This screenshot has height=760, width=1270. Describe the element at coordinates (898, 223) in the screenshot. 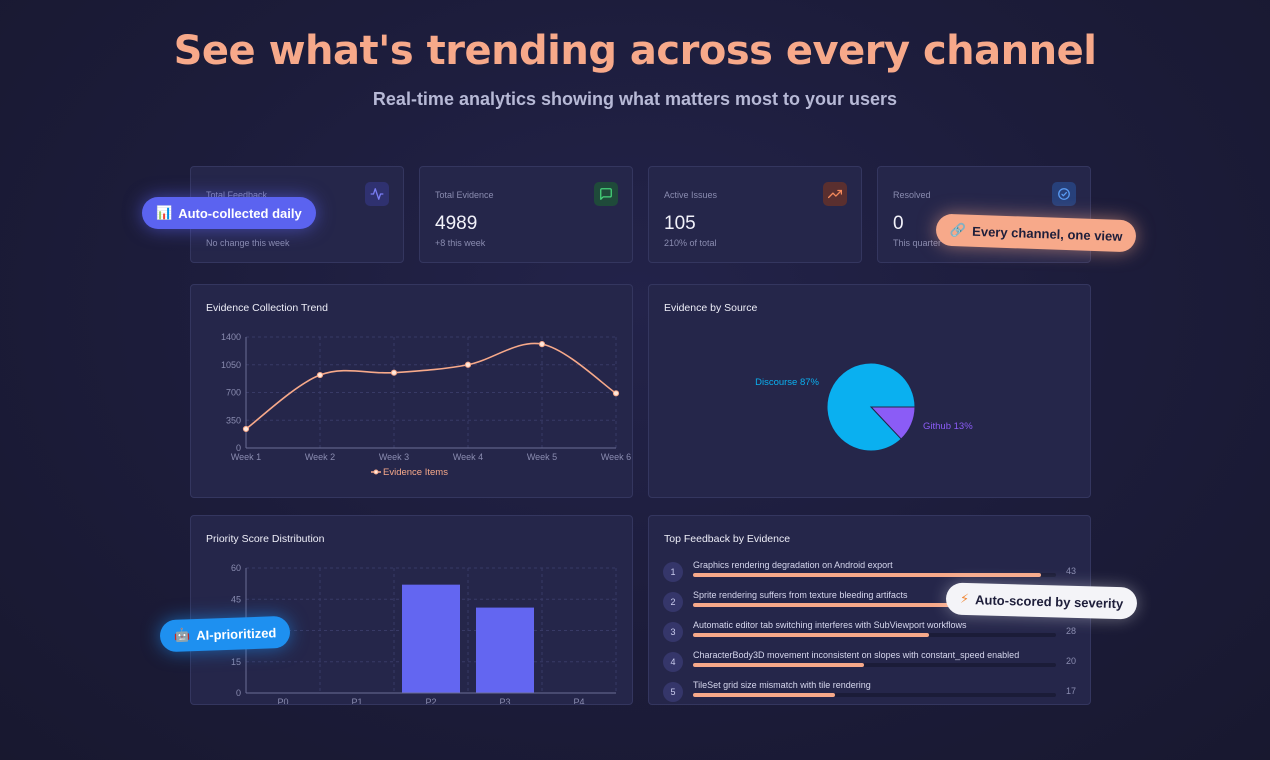

I see `stat-value: 0` at that location.